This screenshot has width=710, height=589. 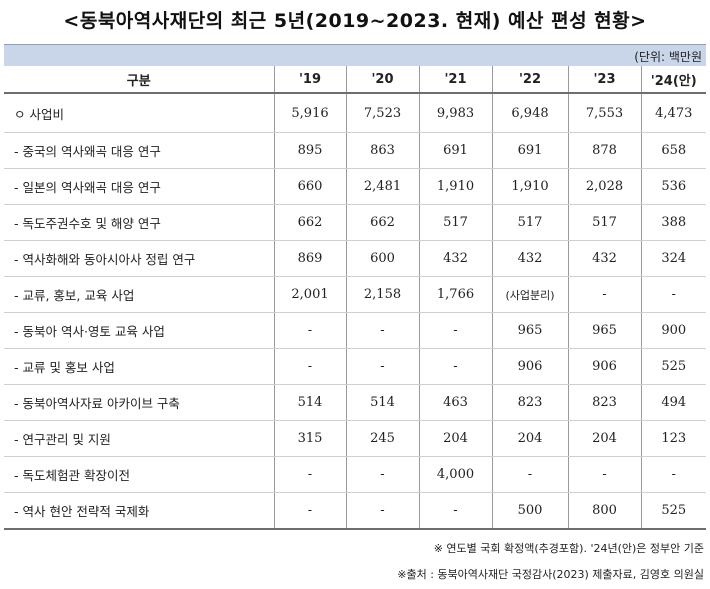 I want to click on header-2023: '23, so click(x=605, y=80).